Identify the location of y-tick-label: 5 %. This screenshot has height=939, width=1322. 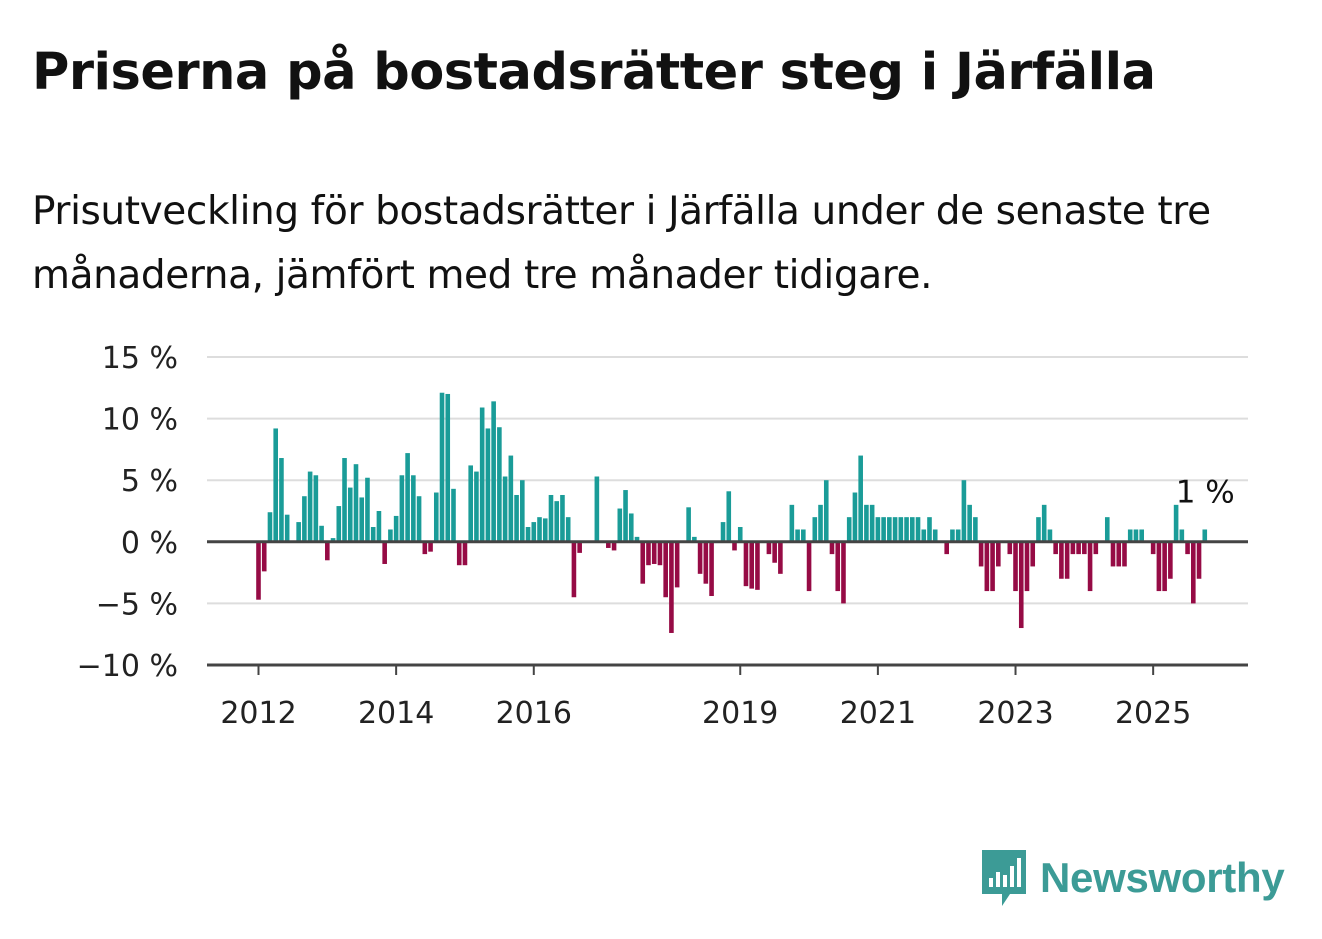
(149, 481).